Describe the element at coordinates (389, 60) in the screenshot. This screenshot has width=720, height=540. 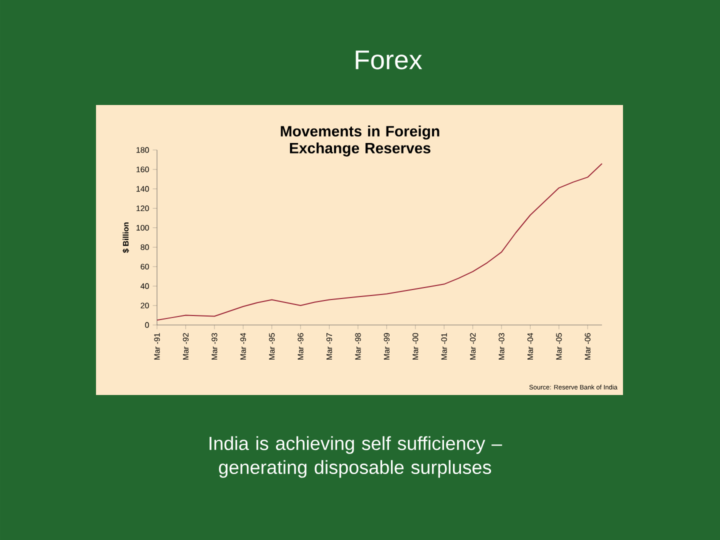
I see `chart-title: Forex` at that location.